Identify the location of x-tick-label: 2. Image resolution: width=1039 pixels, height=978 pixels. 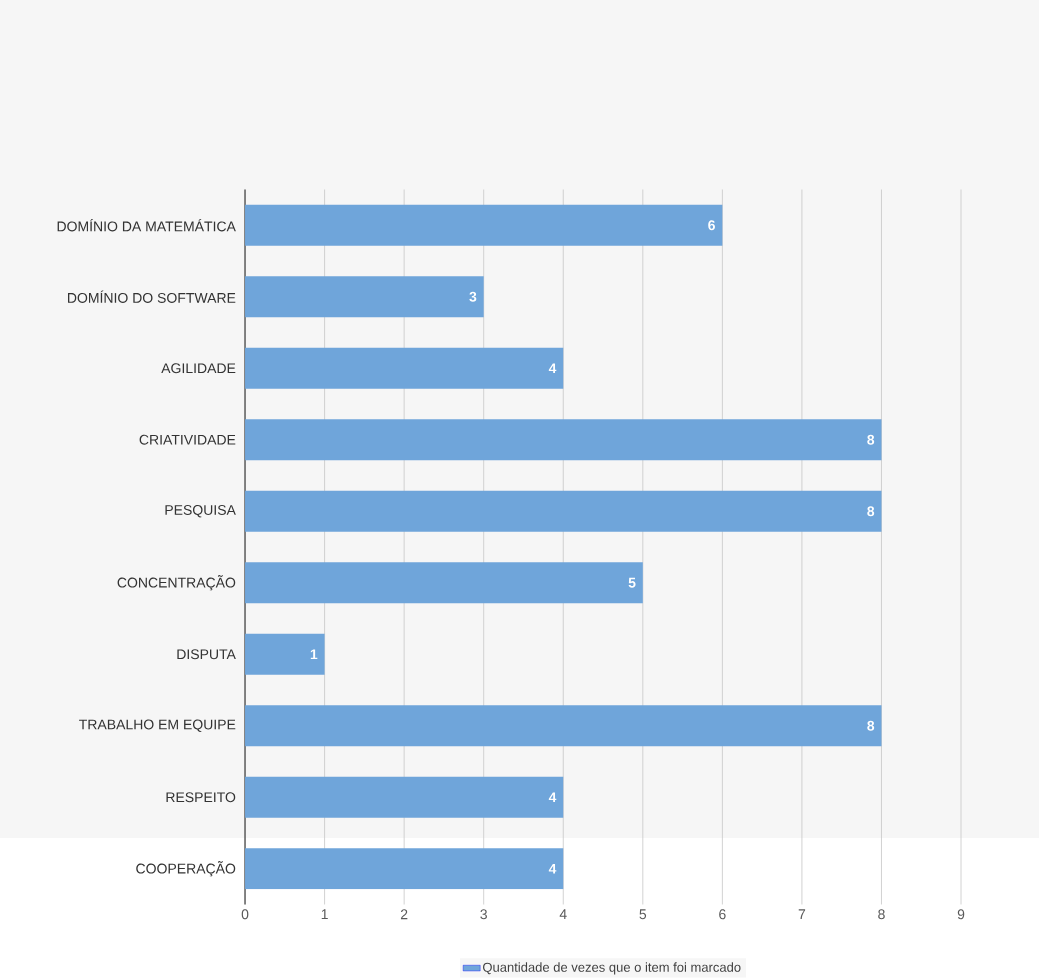
(404, 914).